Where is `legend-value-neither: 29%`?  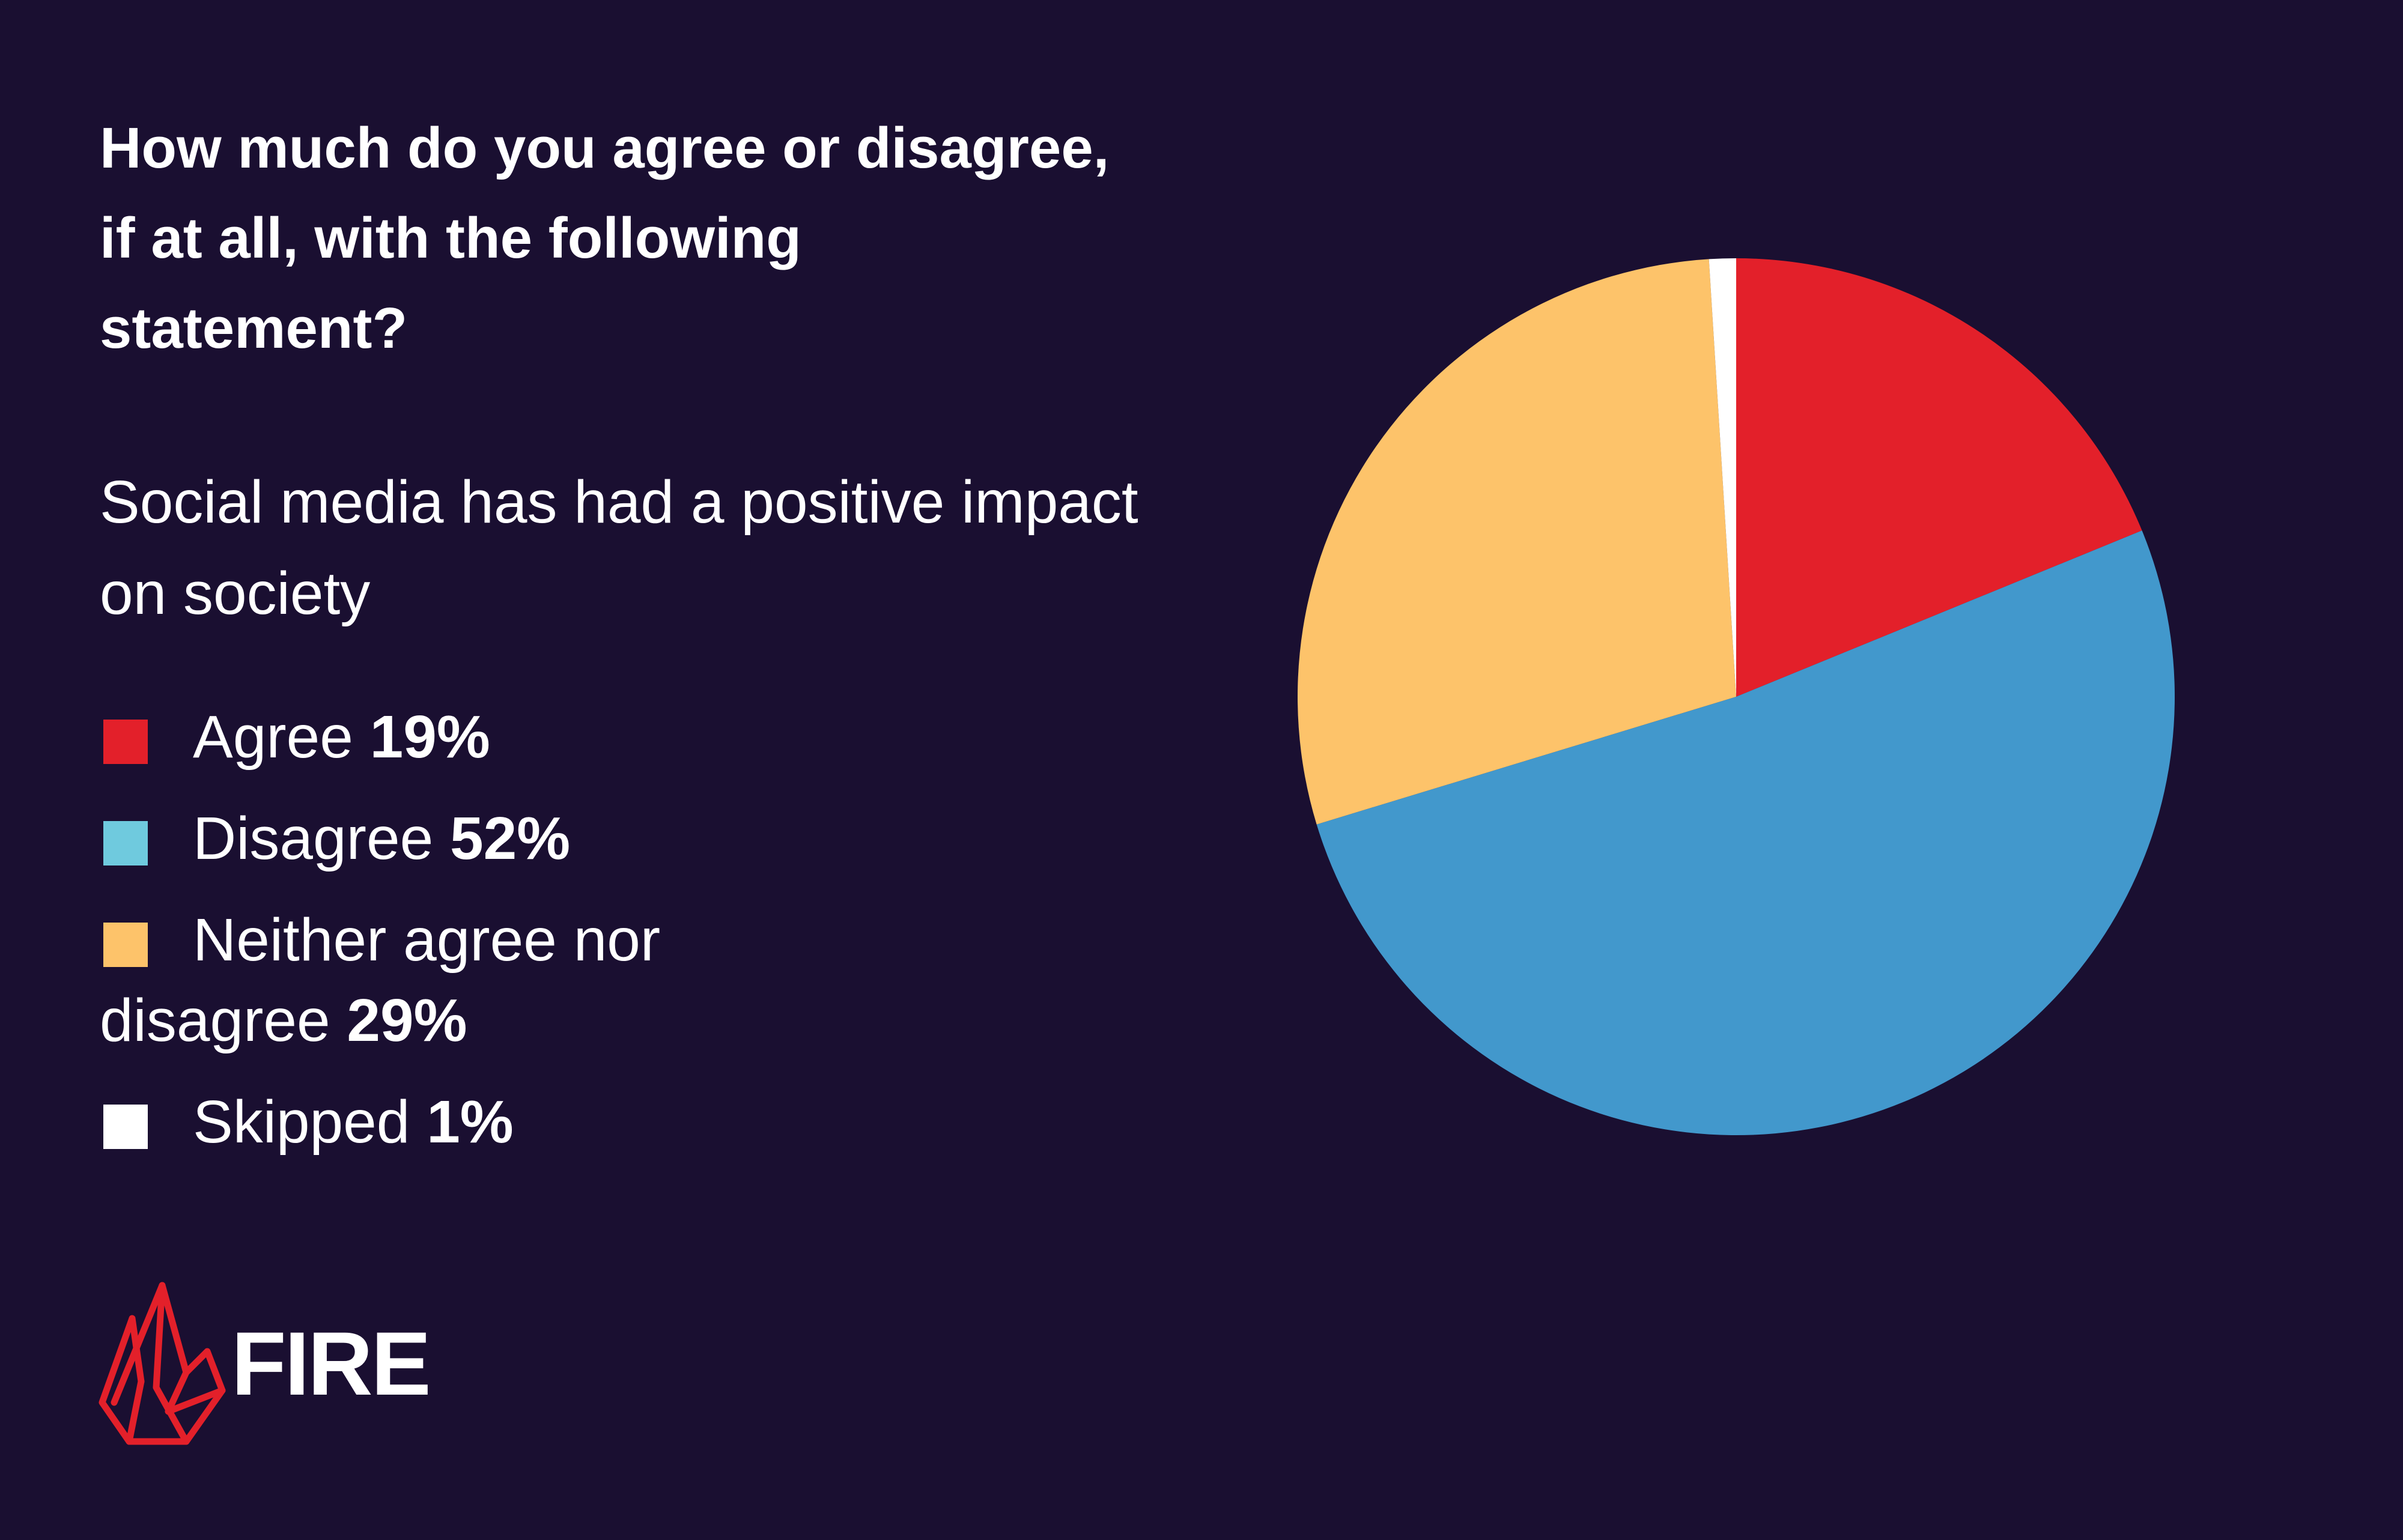
legend-value-neither: 29% is located at coordinates (407, 1020).